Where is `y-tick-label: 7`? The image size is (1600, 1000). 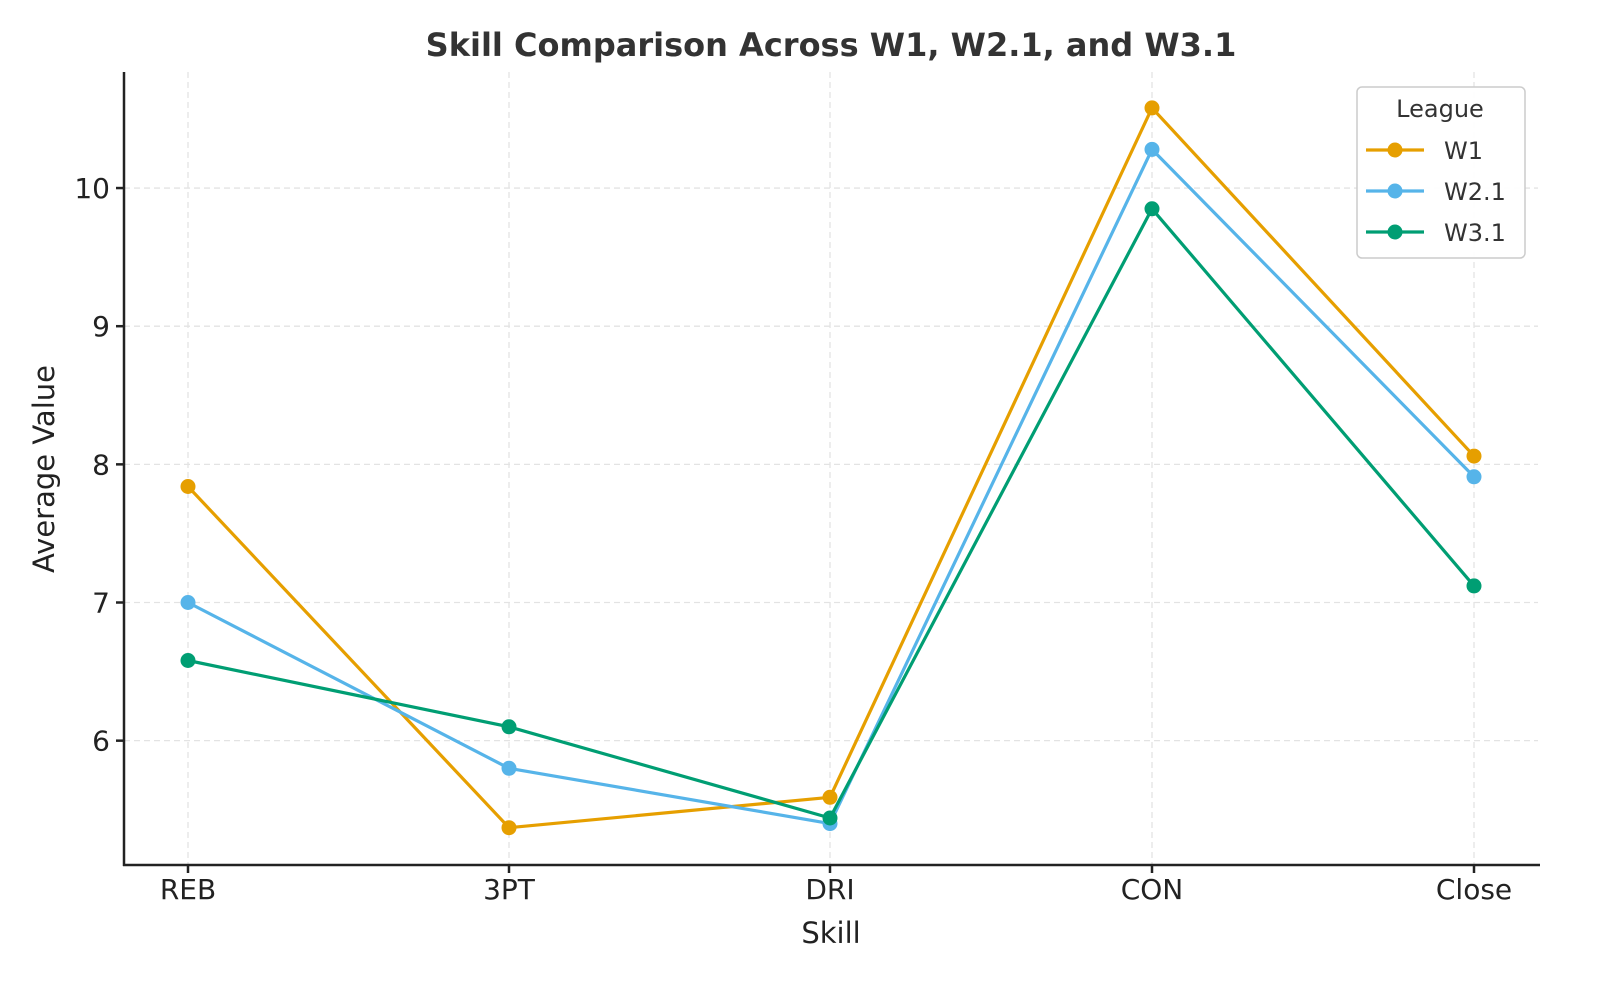
y-tick-label: 7 is located at coordinates (101, 603).